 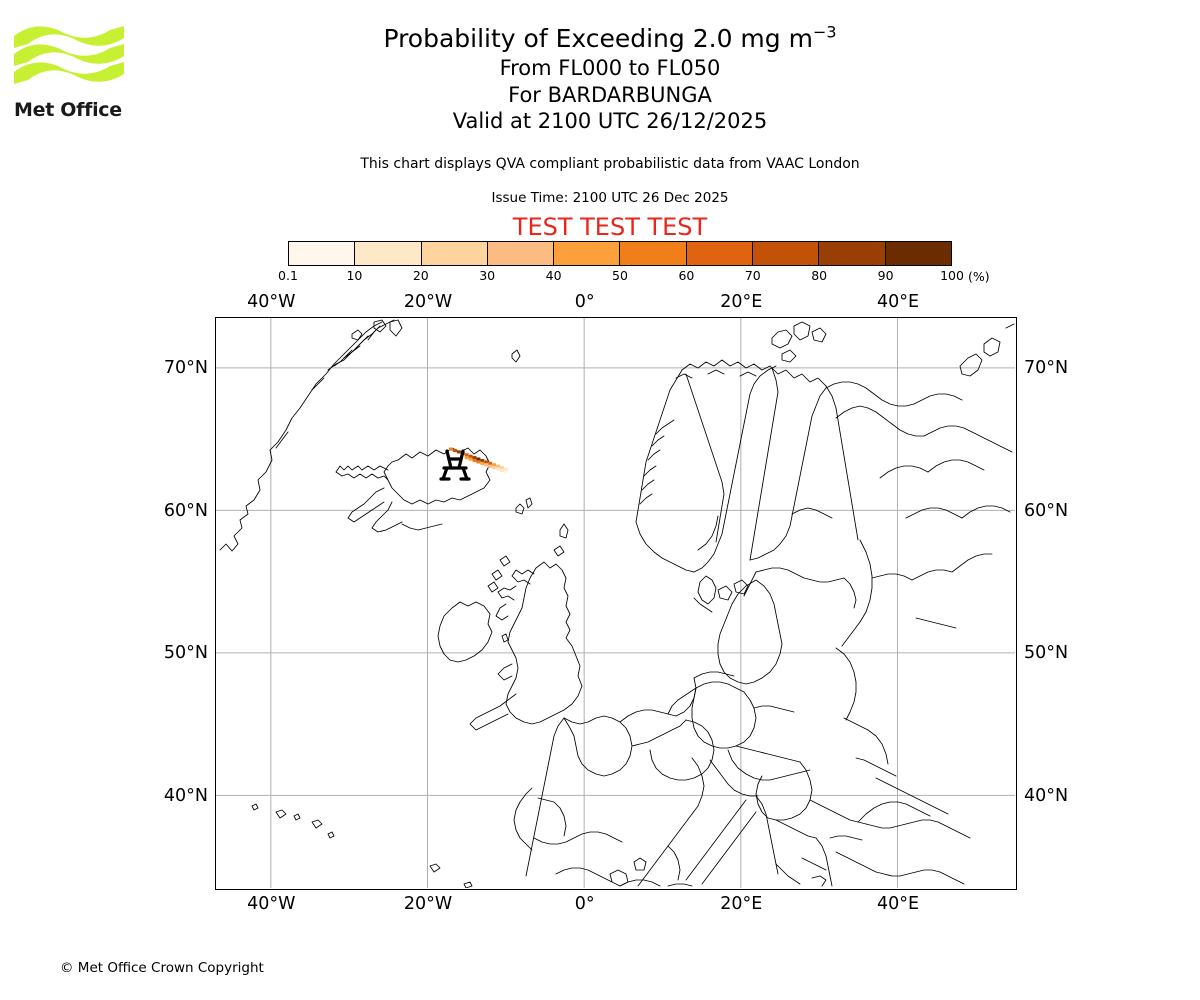 What do you see at coordinates (288, 275) in the screenshot?
I see `colorbar-tick-0.1: 0.1` at bounding box center [288, 275].